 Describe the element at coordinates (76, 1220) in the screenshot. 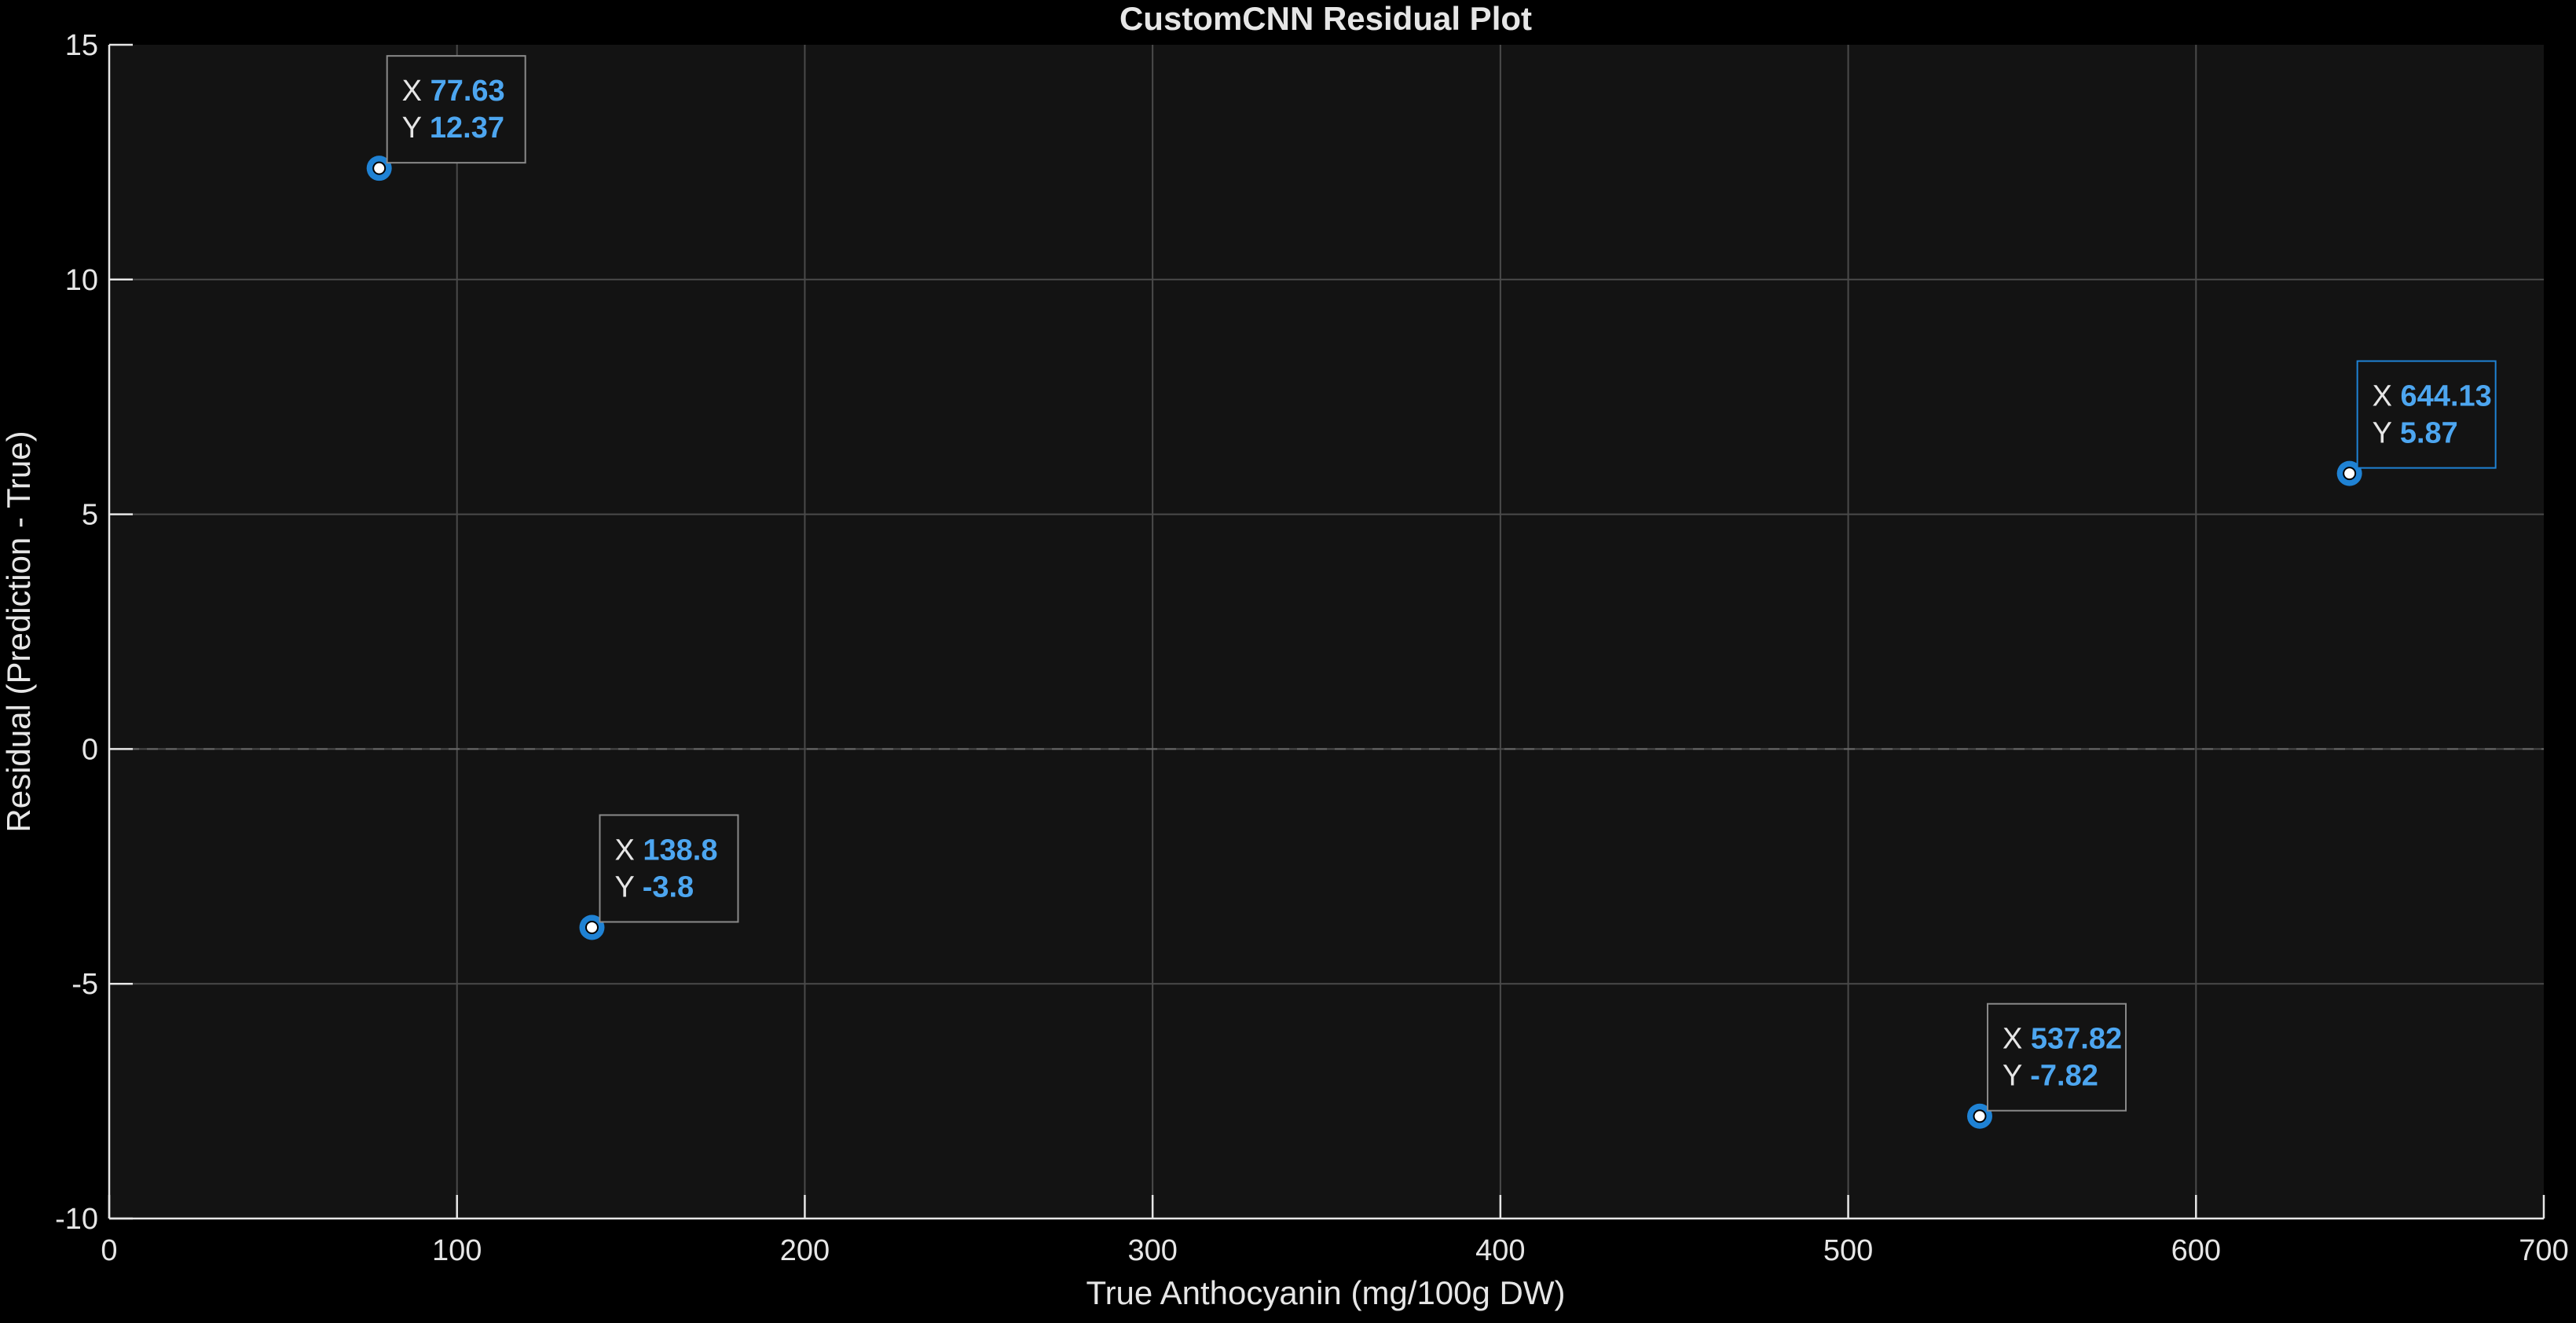

I see `y-tick-label: -10` at that location.